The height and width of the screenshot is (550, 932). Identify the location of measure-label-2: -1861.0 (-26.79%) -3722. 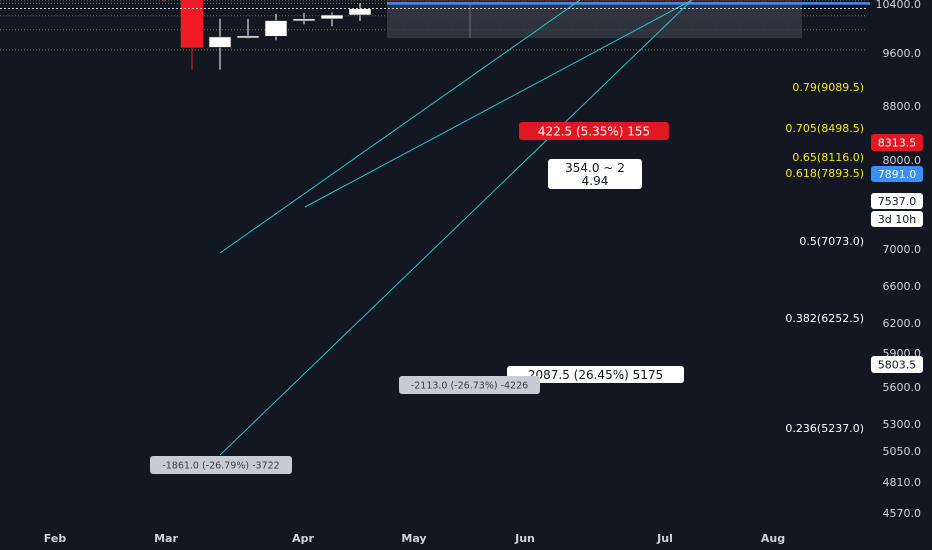
(221, 465).